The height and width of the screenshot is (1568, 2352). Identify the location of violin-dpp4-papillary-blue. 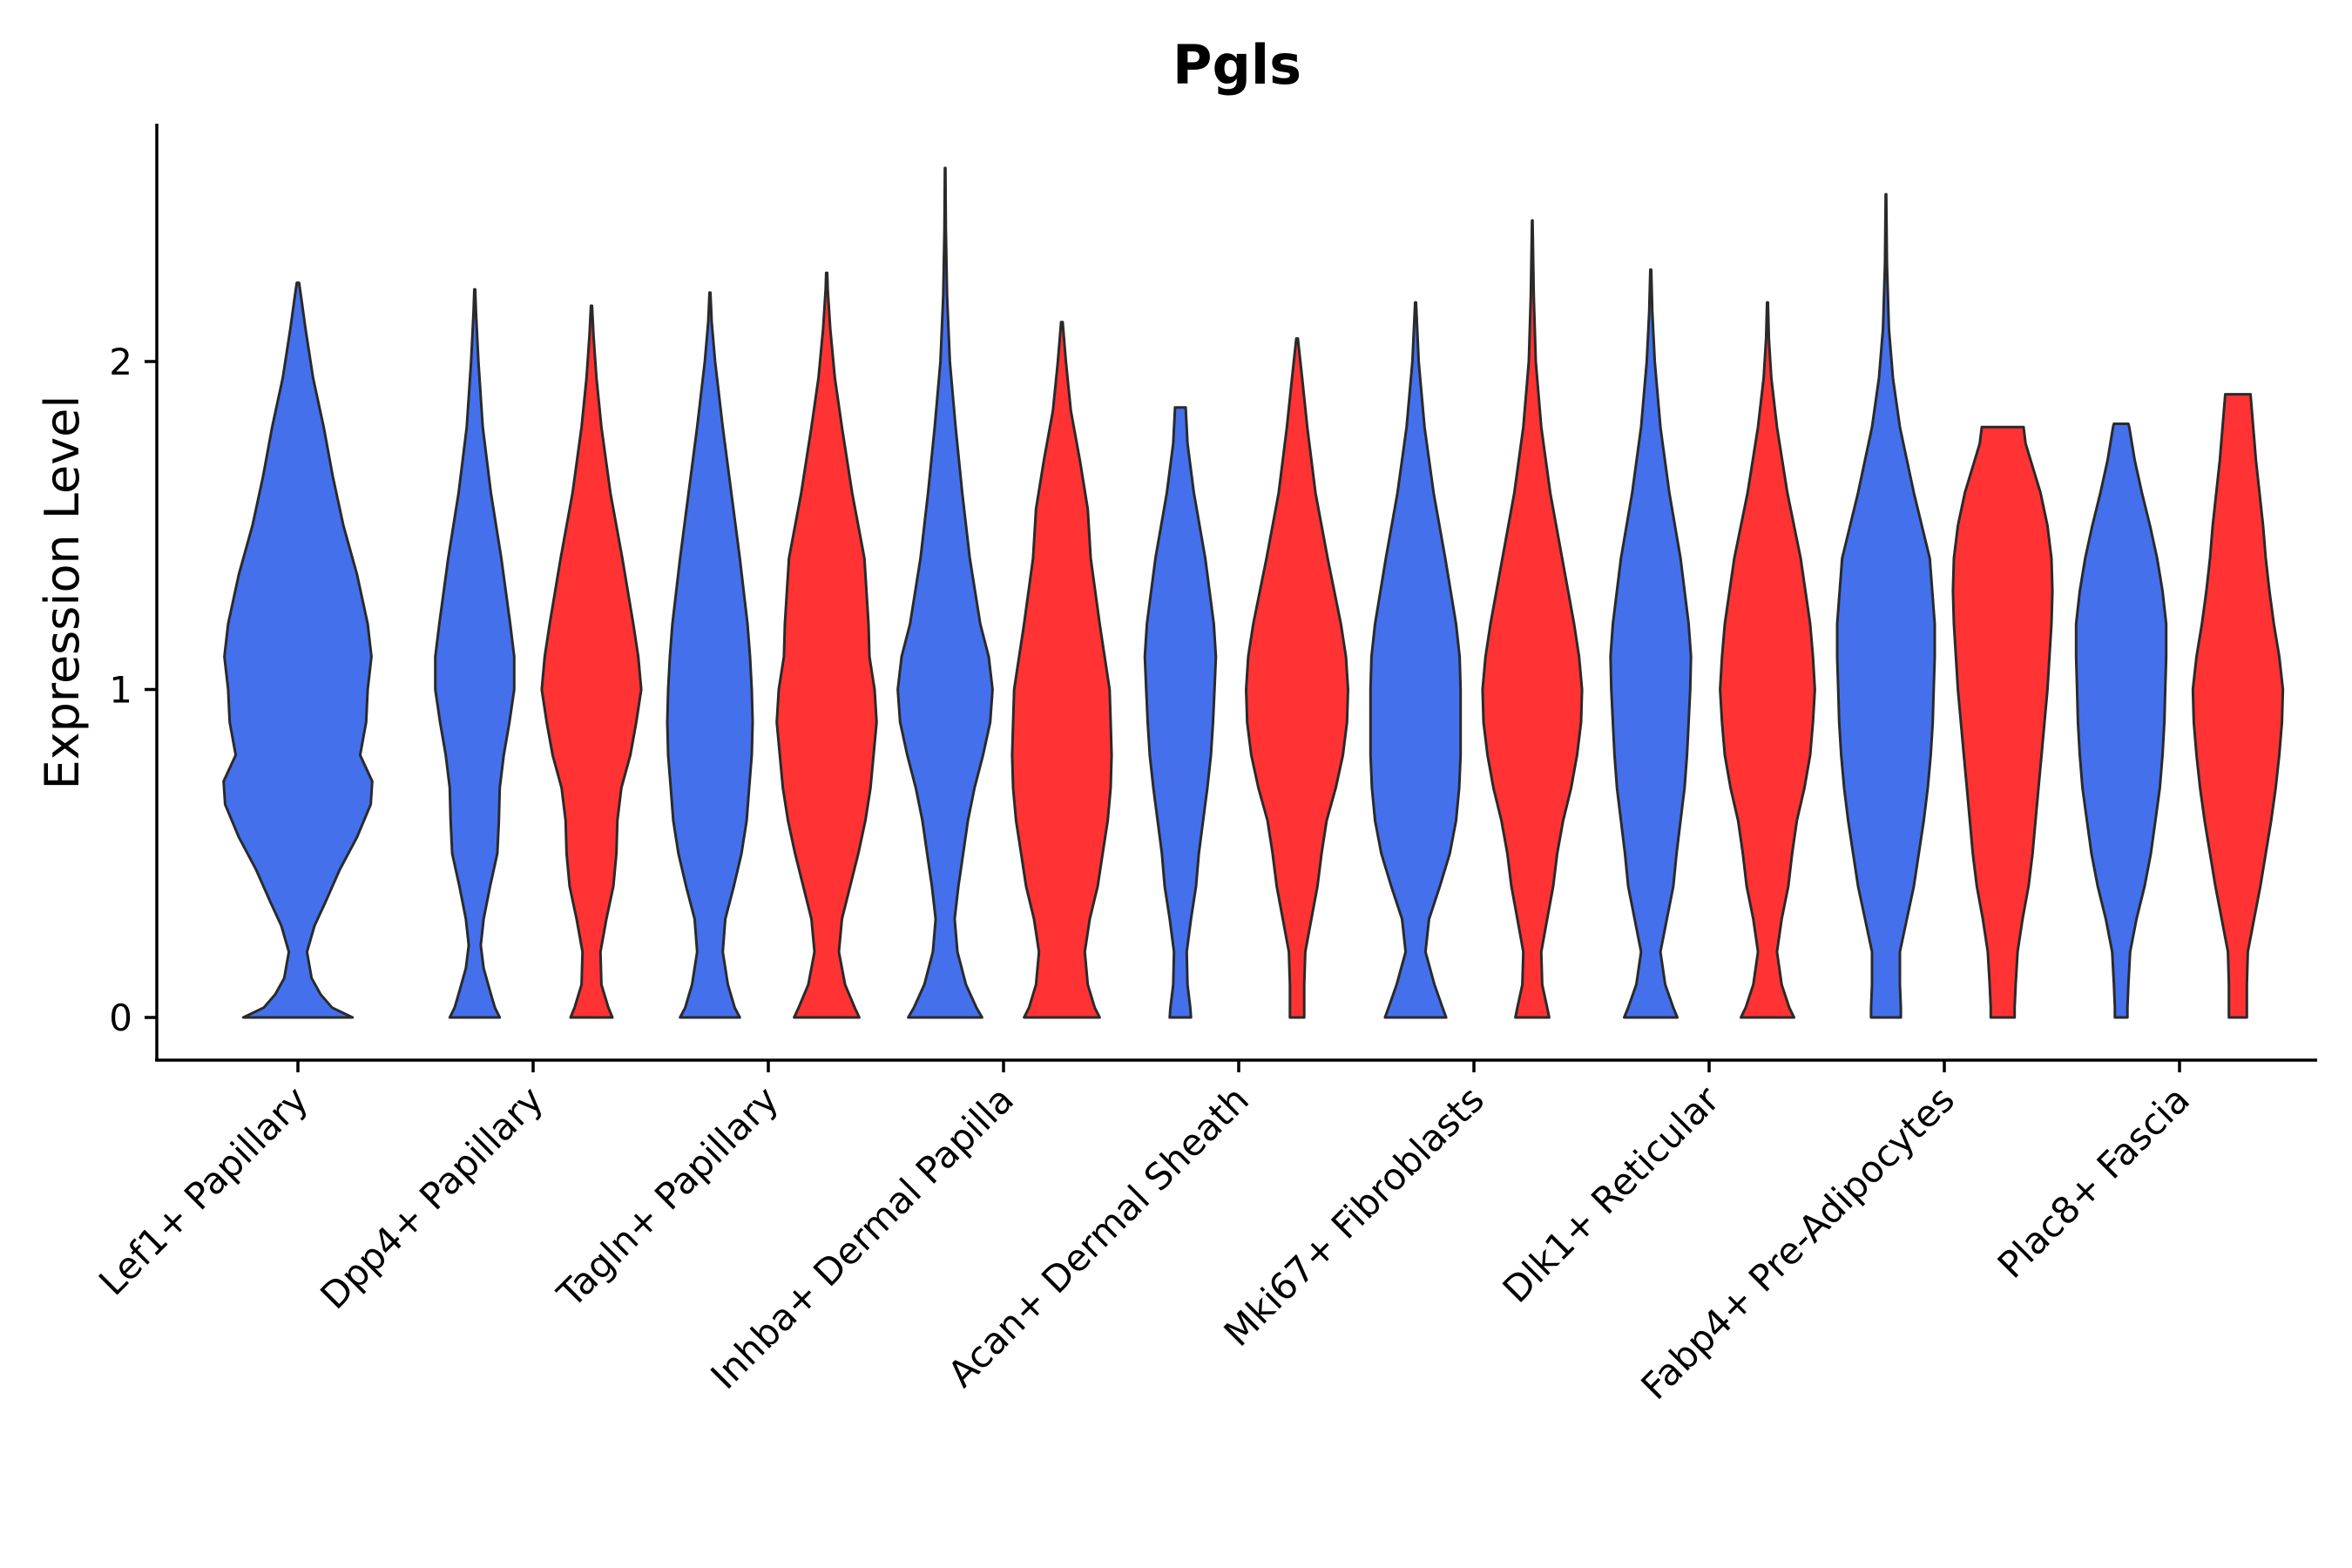
(475, 653).